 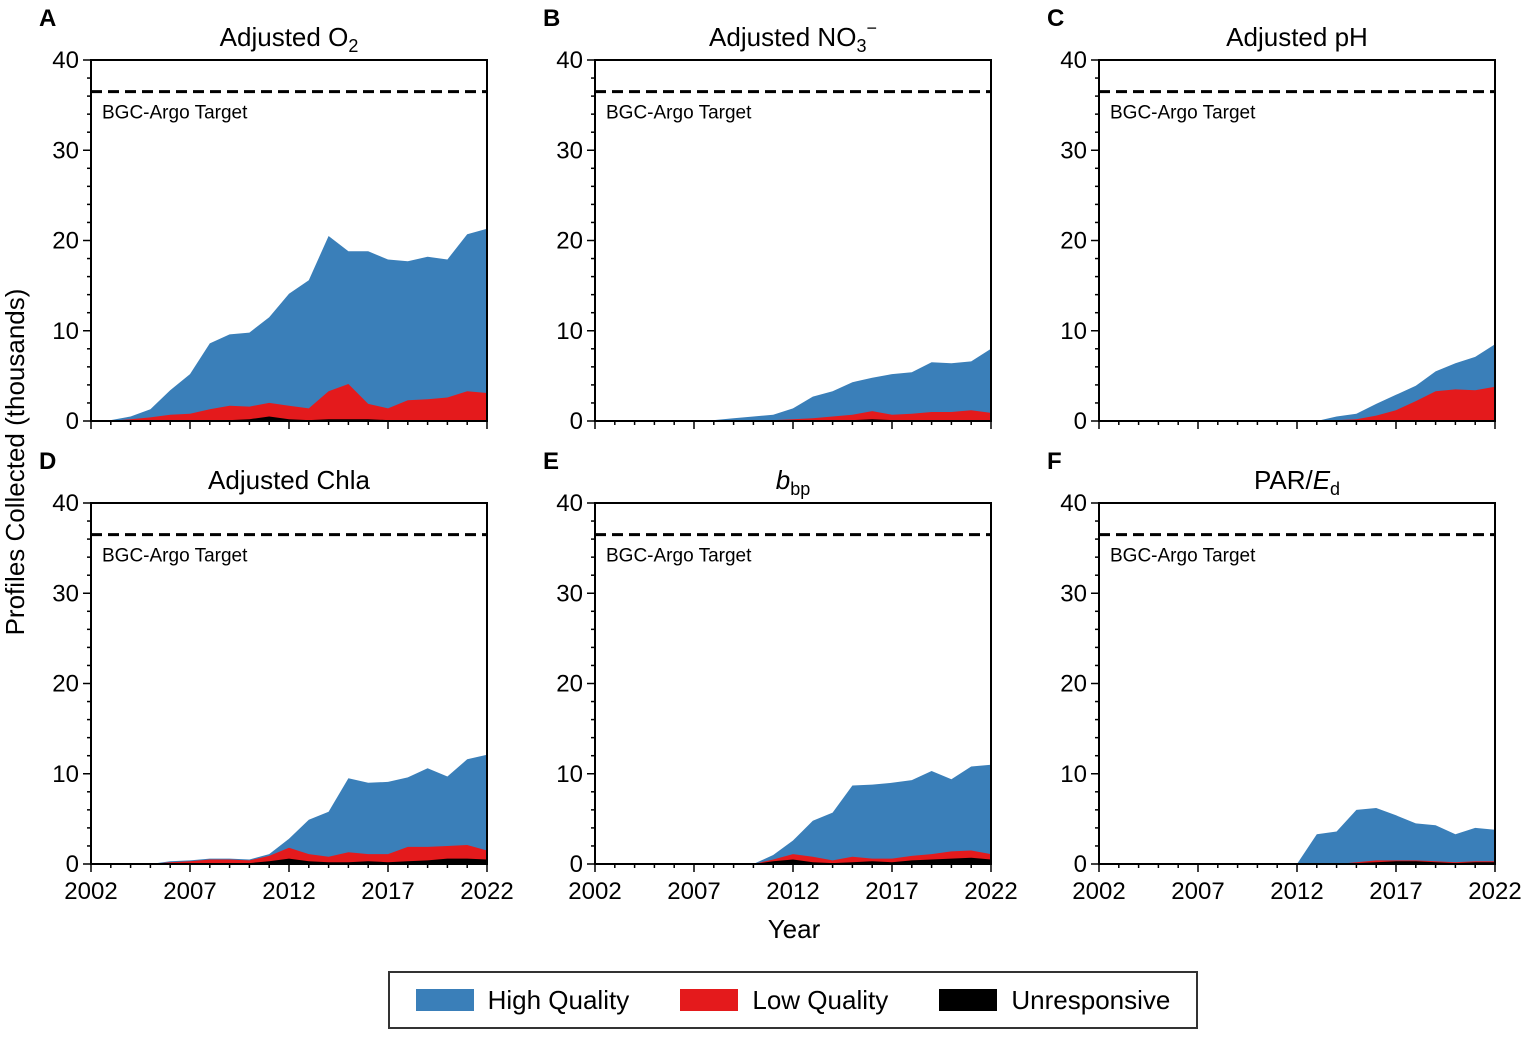 I want to click on x-tick-label-f: 2017, so click(x=1395, y=891).